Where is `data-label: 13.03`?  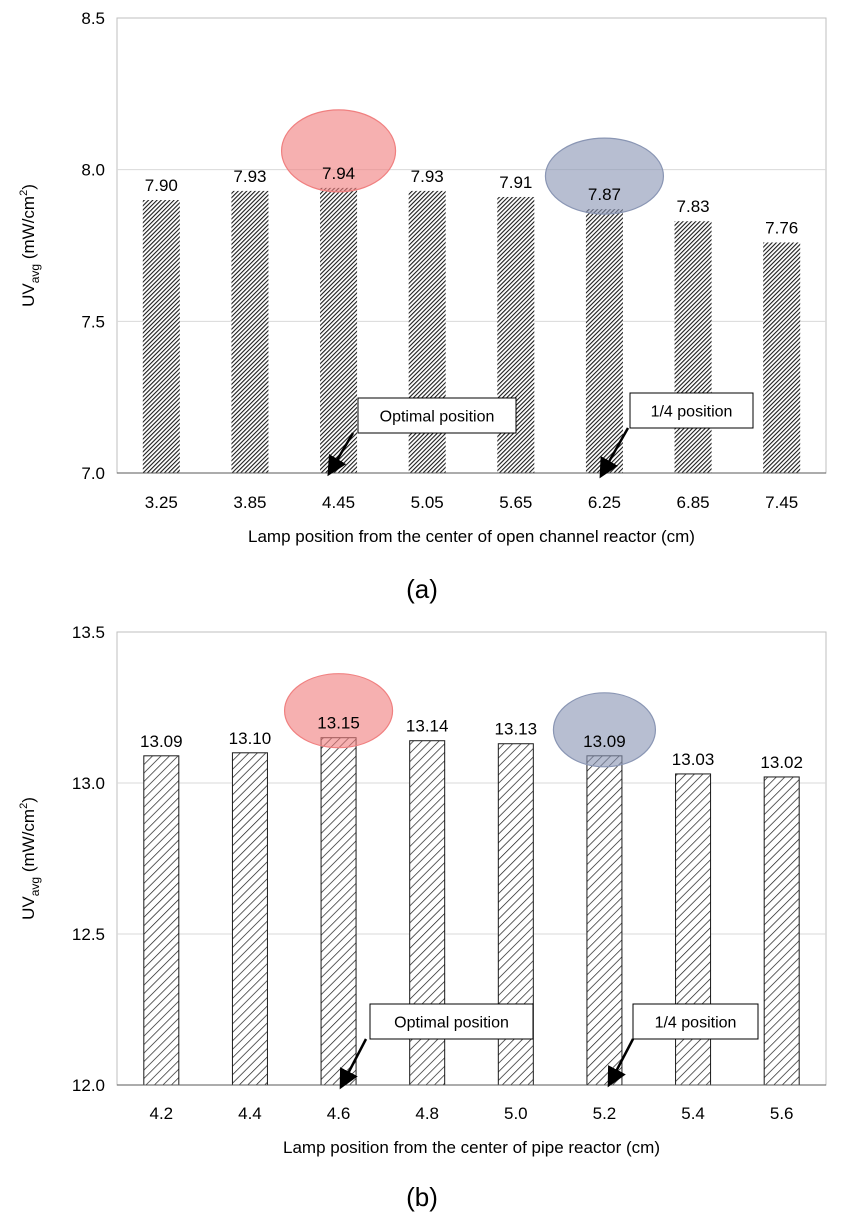 data-label: 13.03 is located at coordinates (693, 759).